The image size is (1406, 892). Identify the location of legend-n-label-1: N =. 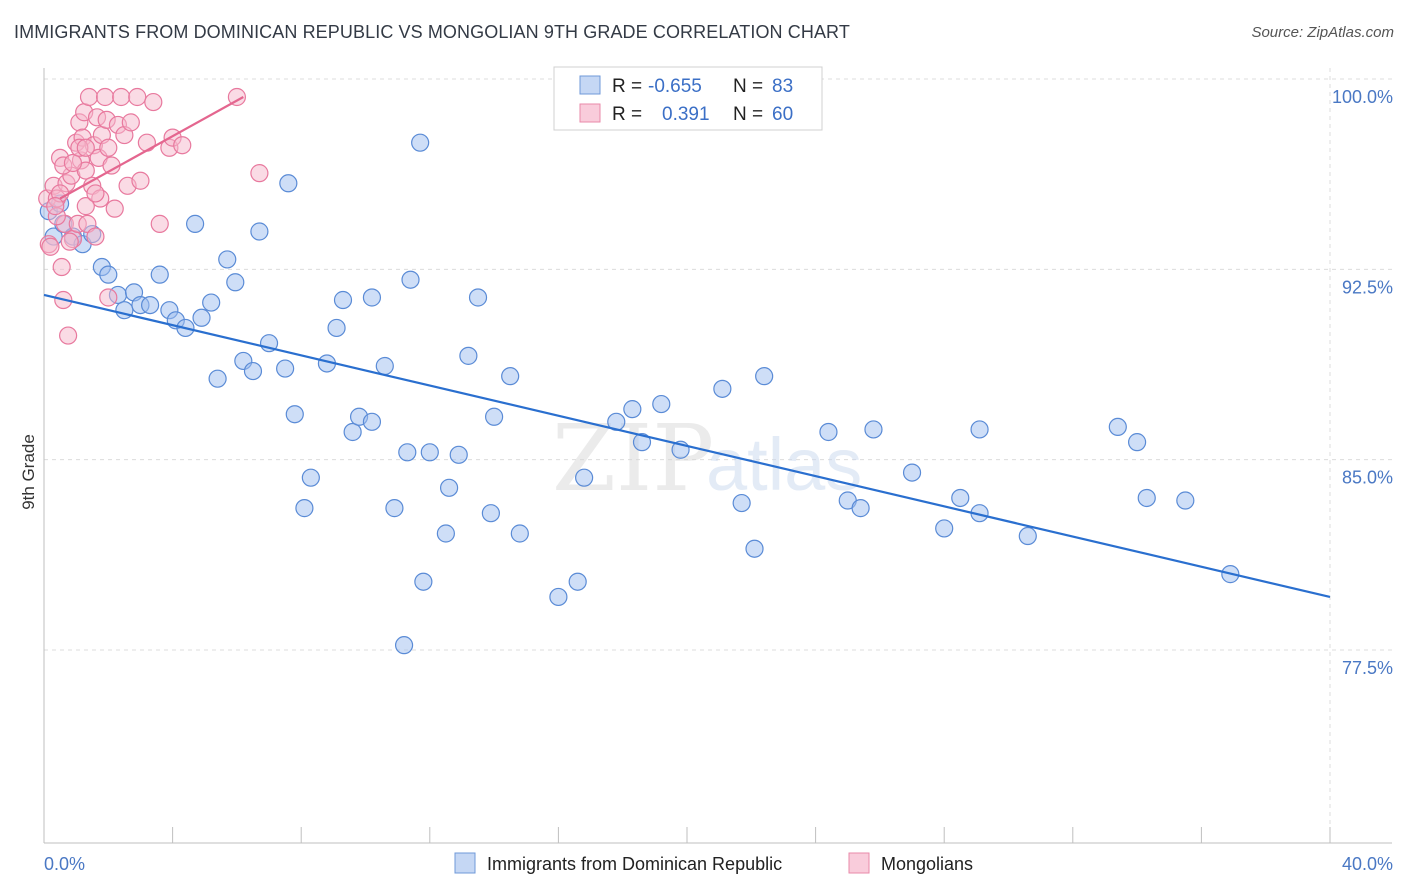
(748, 86).